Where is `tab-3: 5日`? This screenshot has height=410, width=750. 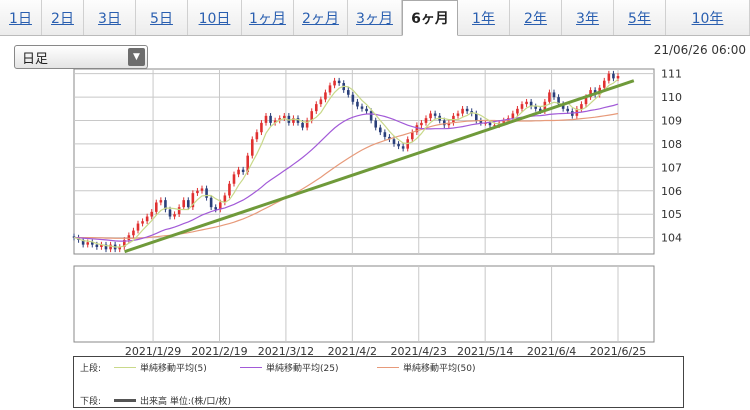 tab-3: 5日 is located at coordinates (162, 17).